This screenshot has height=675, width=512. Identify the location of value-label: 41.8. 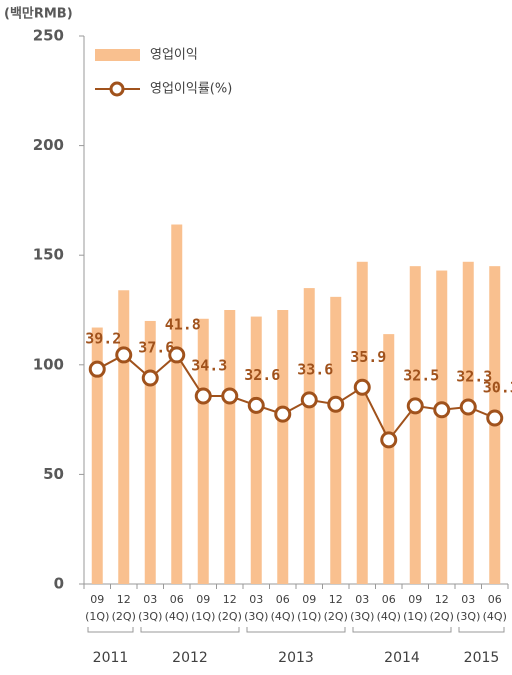
(183, 324).